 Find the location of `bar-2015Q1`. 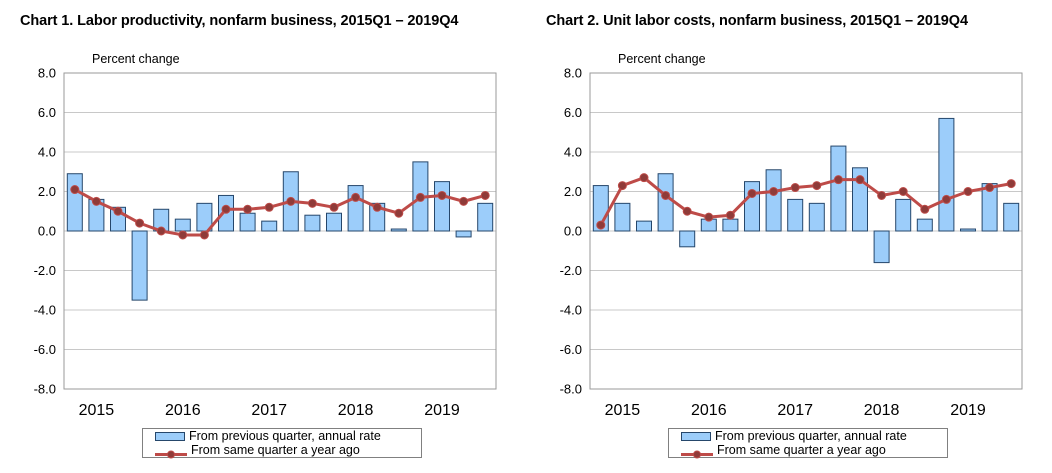

bar-2015Q1 is located at coordinates (74, 202).